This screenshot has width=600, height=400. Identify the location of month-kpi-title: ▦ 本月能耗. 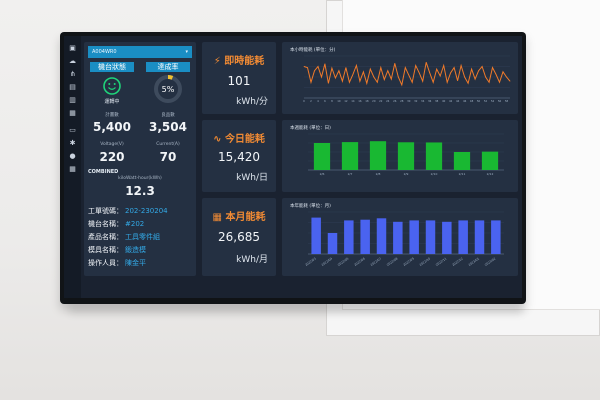
(239, 215).